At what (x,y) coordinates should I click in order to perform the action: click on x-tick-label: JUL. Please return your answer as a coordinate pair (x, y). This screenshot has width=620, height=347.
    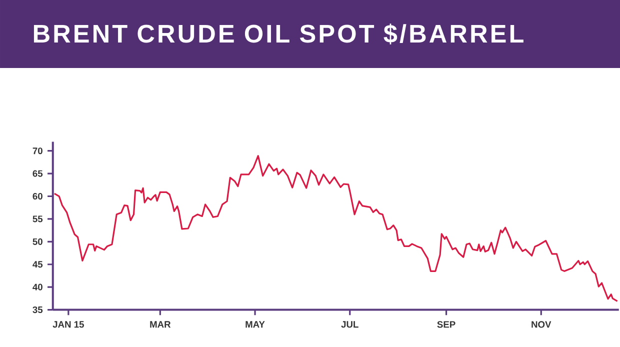
    Looking at the image, I should click on (349, 324).